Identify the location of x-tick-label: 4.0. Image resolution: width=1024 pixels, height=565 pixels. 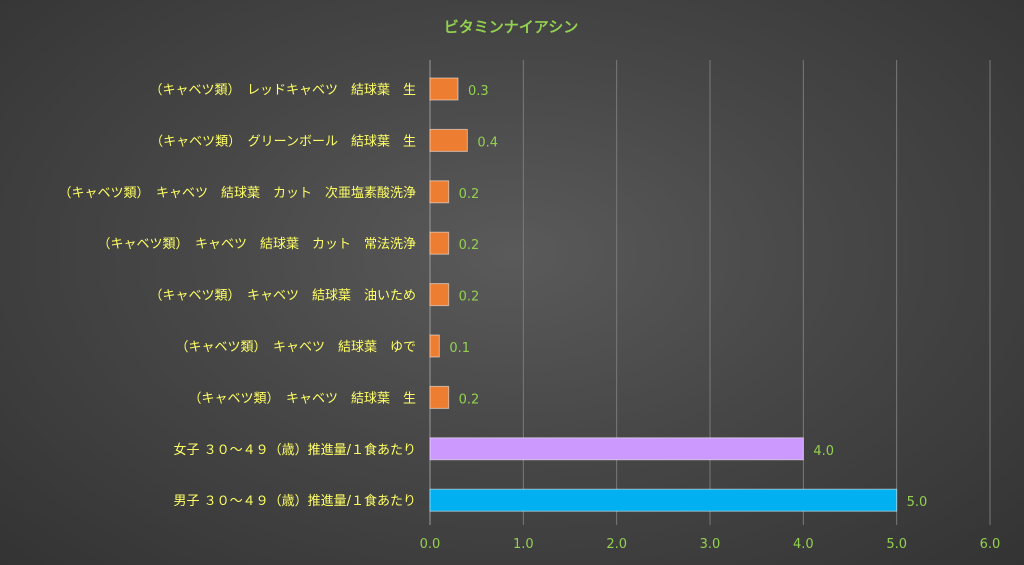
(803, 544).